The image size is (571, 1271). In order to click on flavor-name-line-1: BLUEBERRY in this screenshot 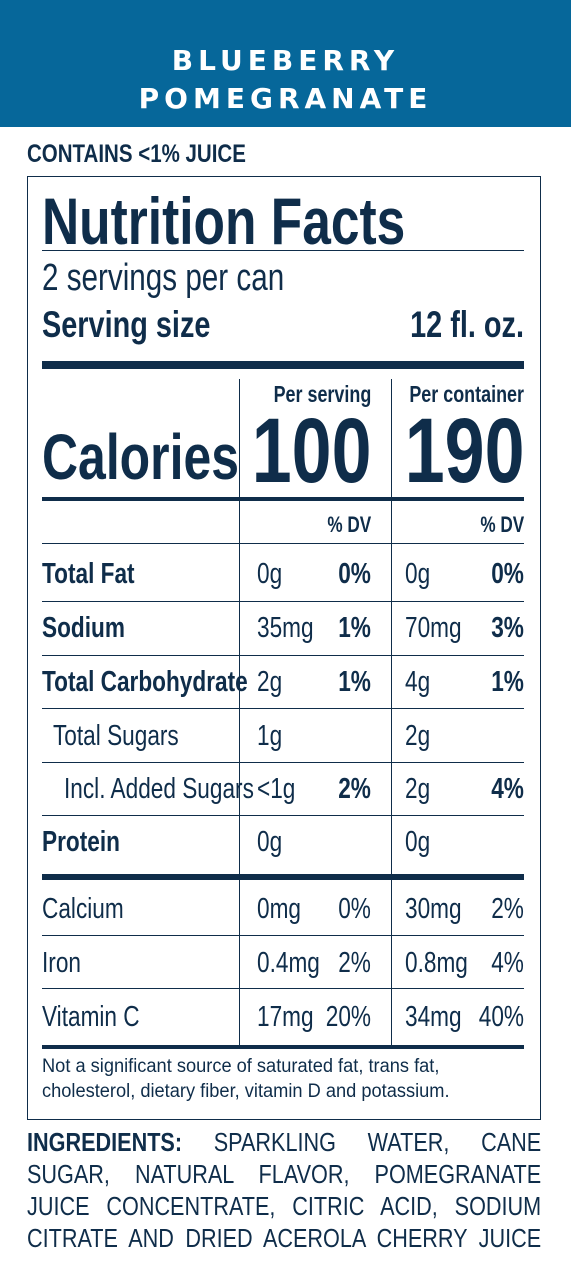, I will do `click(285, 60)`.